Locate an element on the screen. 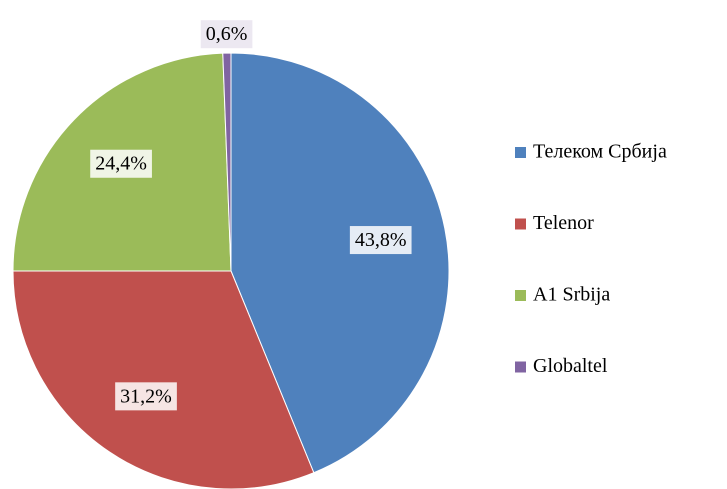  data-label: 31,2% is located at coordinates (146, 396).